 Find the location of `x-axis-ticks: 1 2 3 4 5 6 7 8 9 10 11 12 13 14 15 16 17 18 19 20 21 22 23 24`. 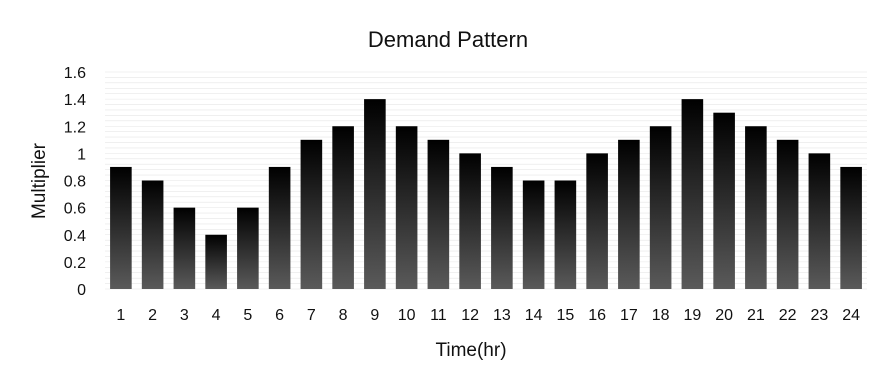

x-axis-ticks: 1 2 3 4 5 6 7 8 9 10 11 12 13 14 15 16 17 18 19 20 21 22 23 24 is located at coordinates (488, 315).